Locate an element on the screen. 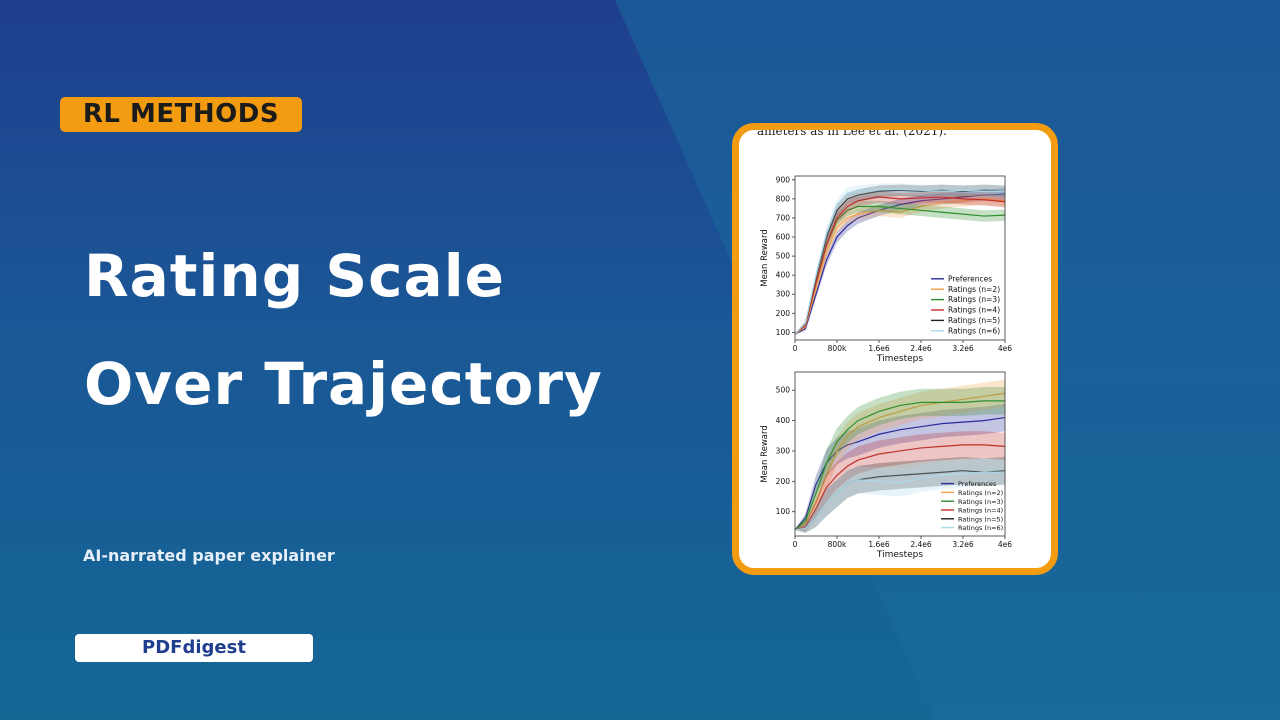 The width and height of the screenshot is (1280, 720). category-badge: RL METHODS is located at coordinates (181, 114).